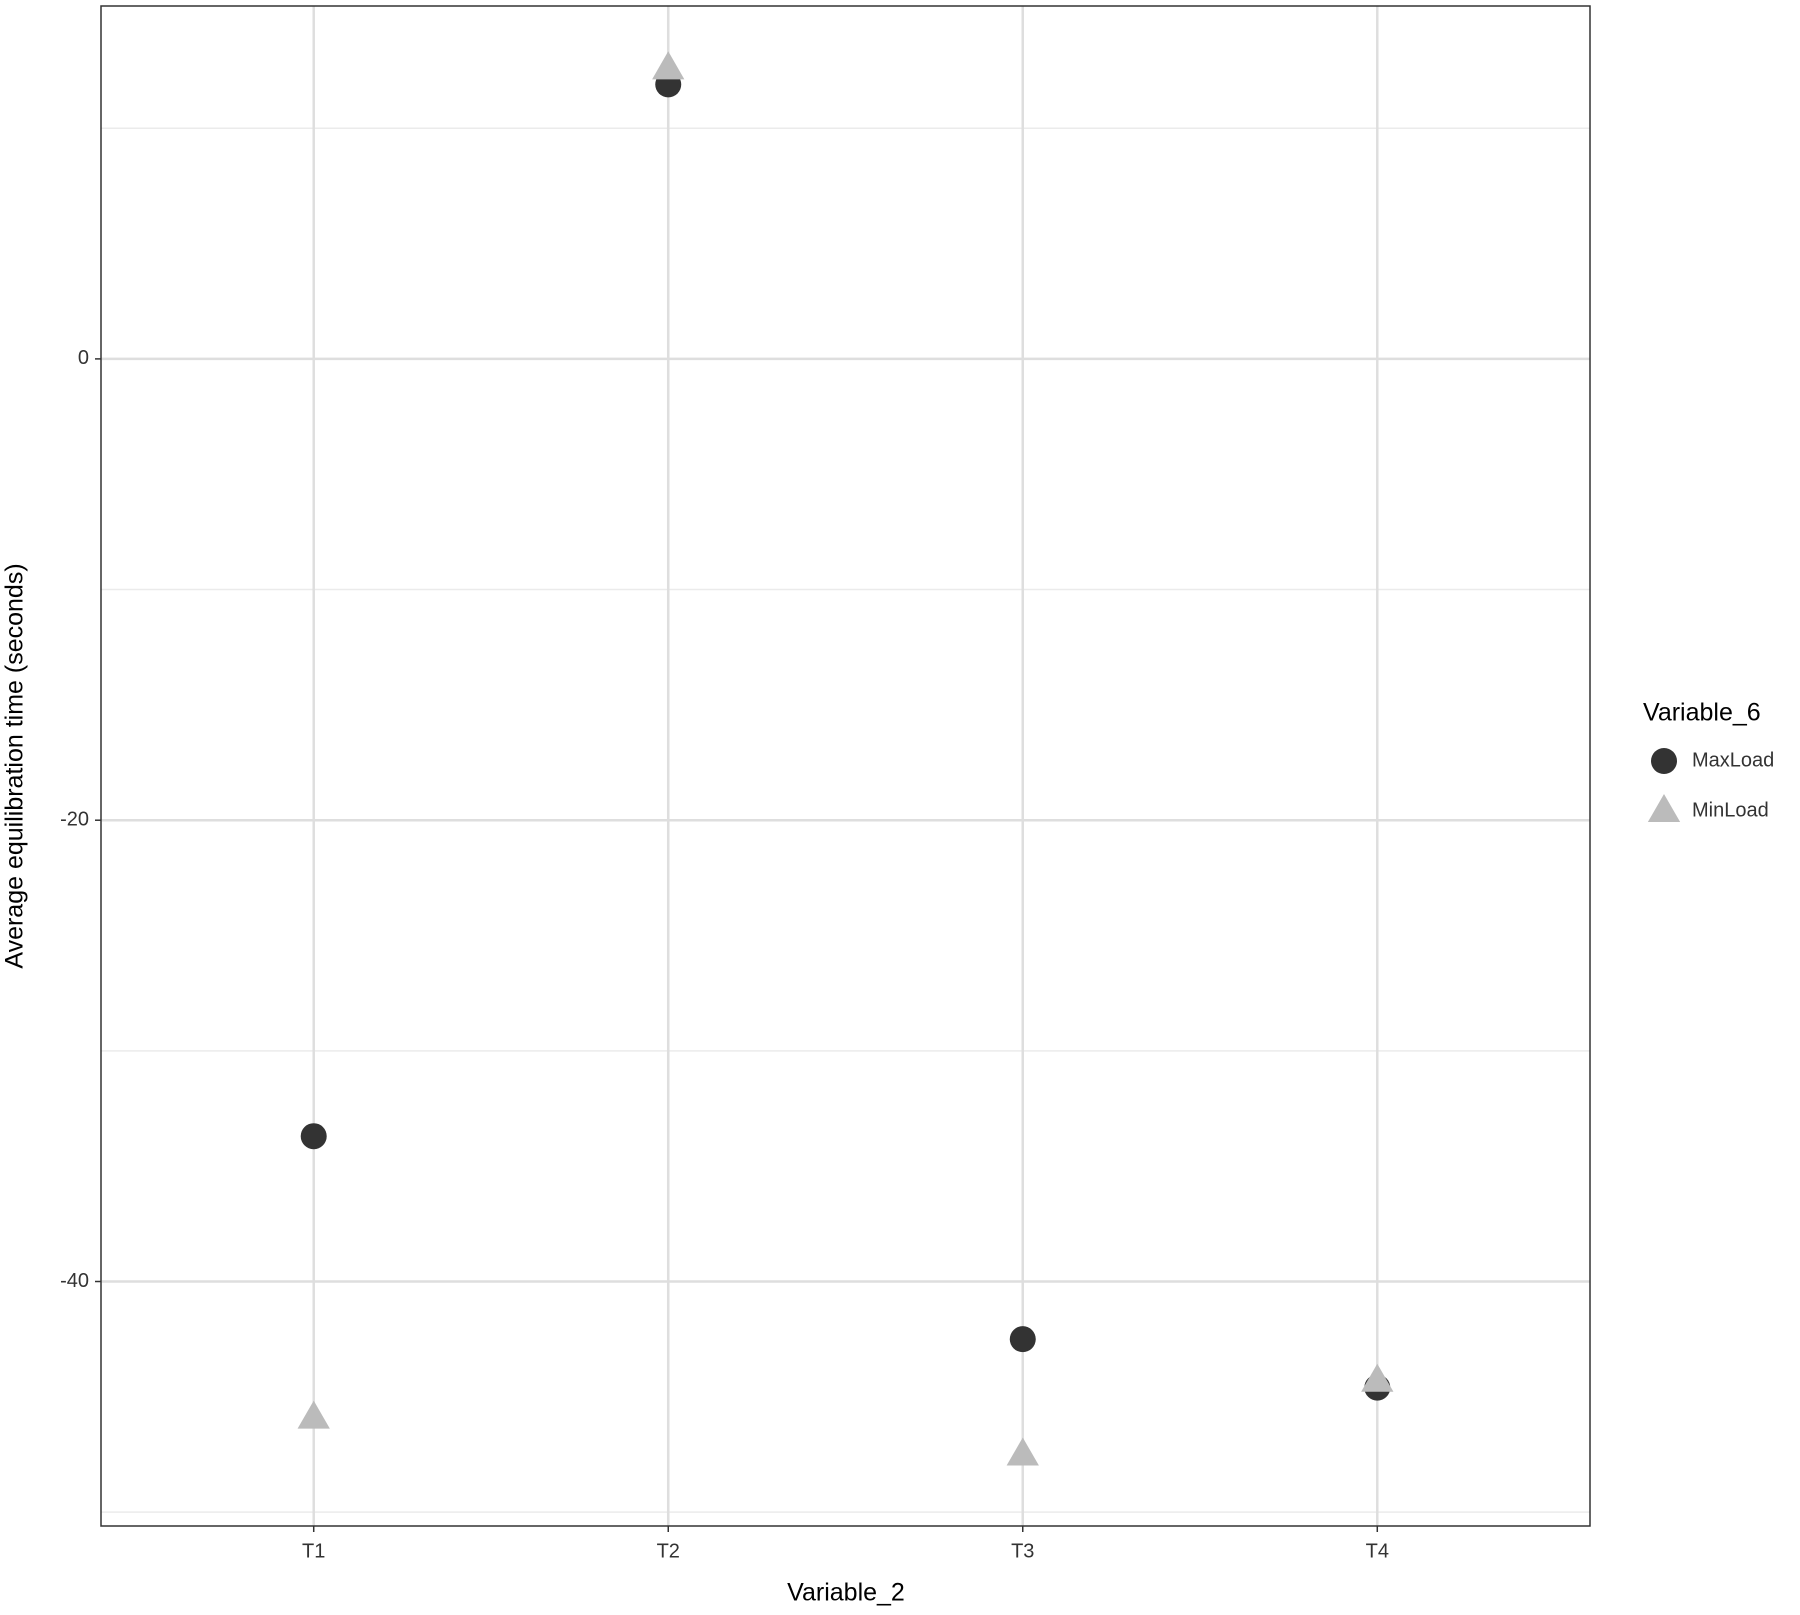  Describe the element at coordinates (74, 1281) in the screenshot. I see `y-tick-label: -40` at that location.